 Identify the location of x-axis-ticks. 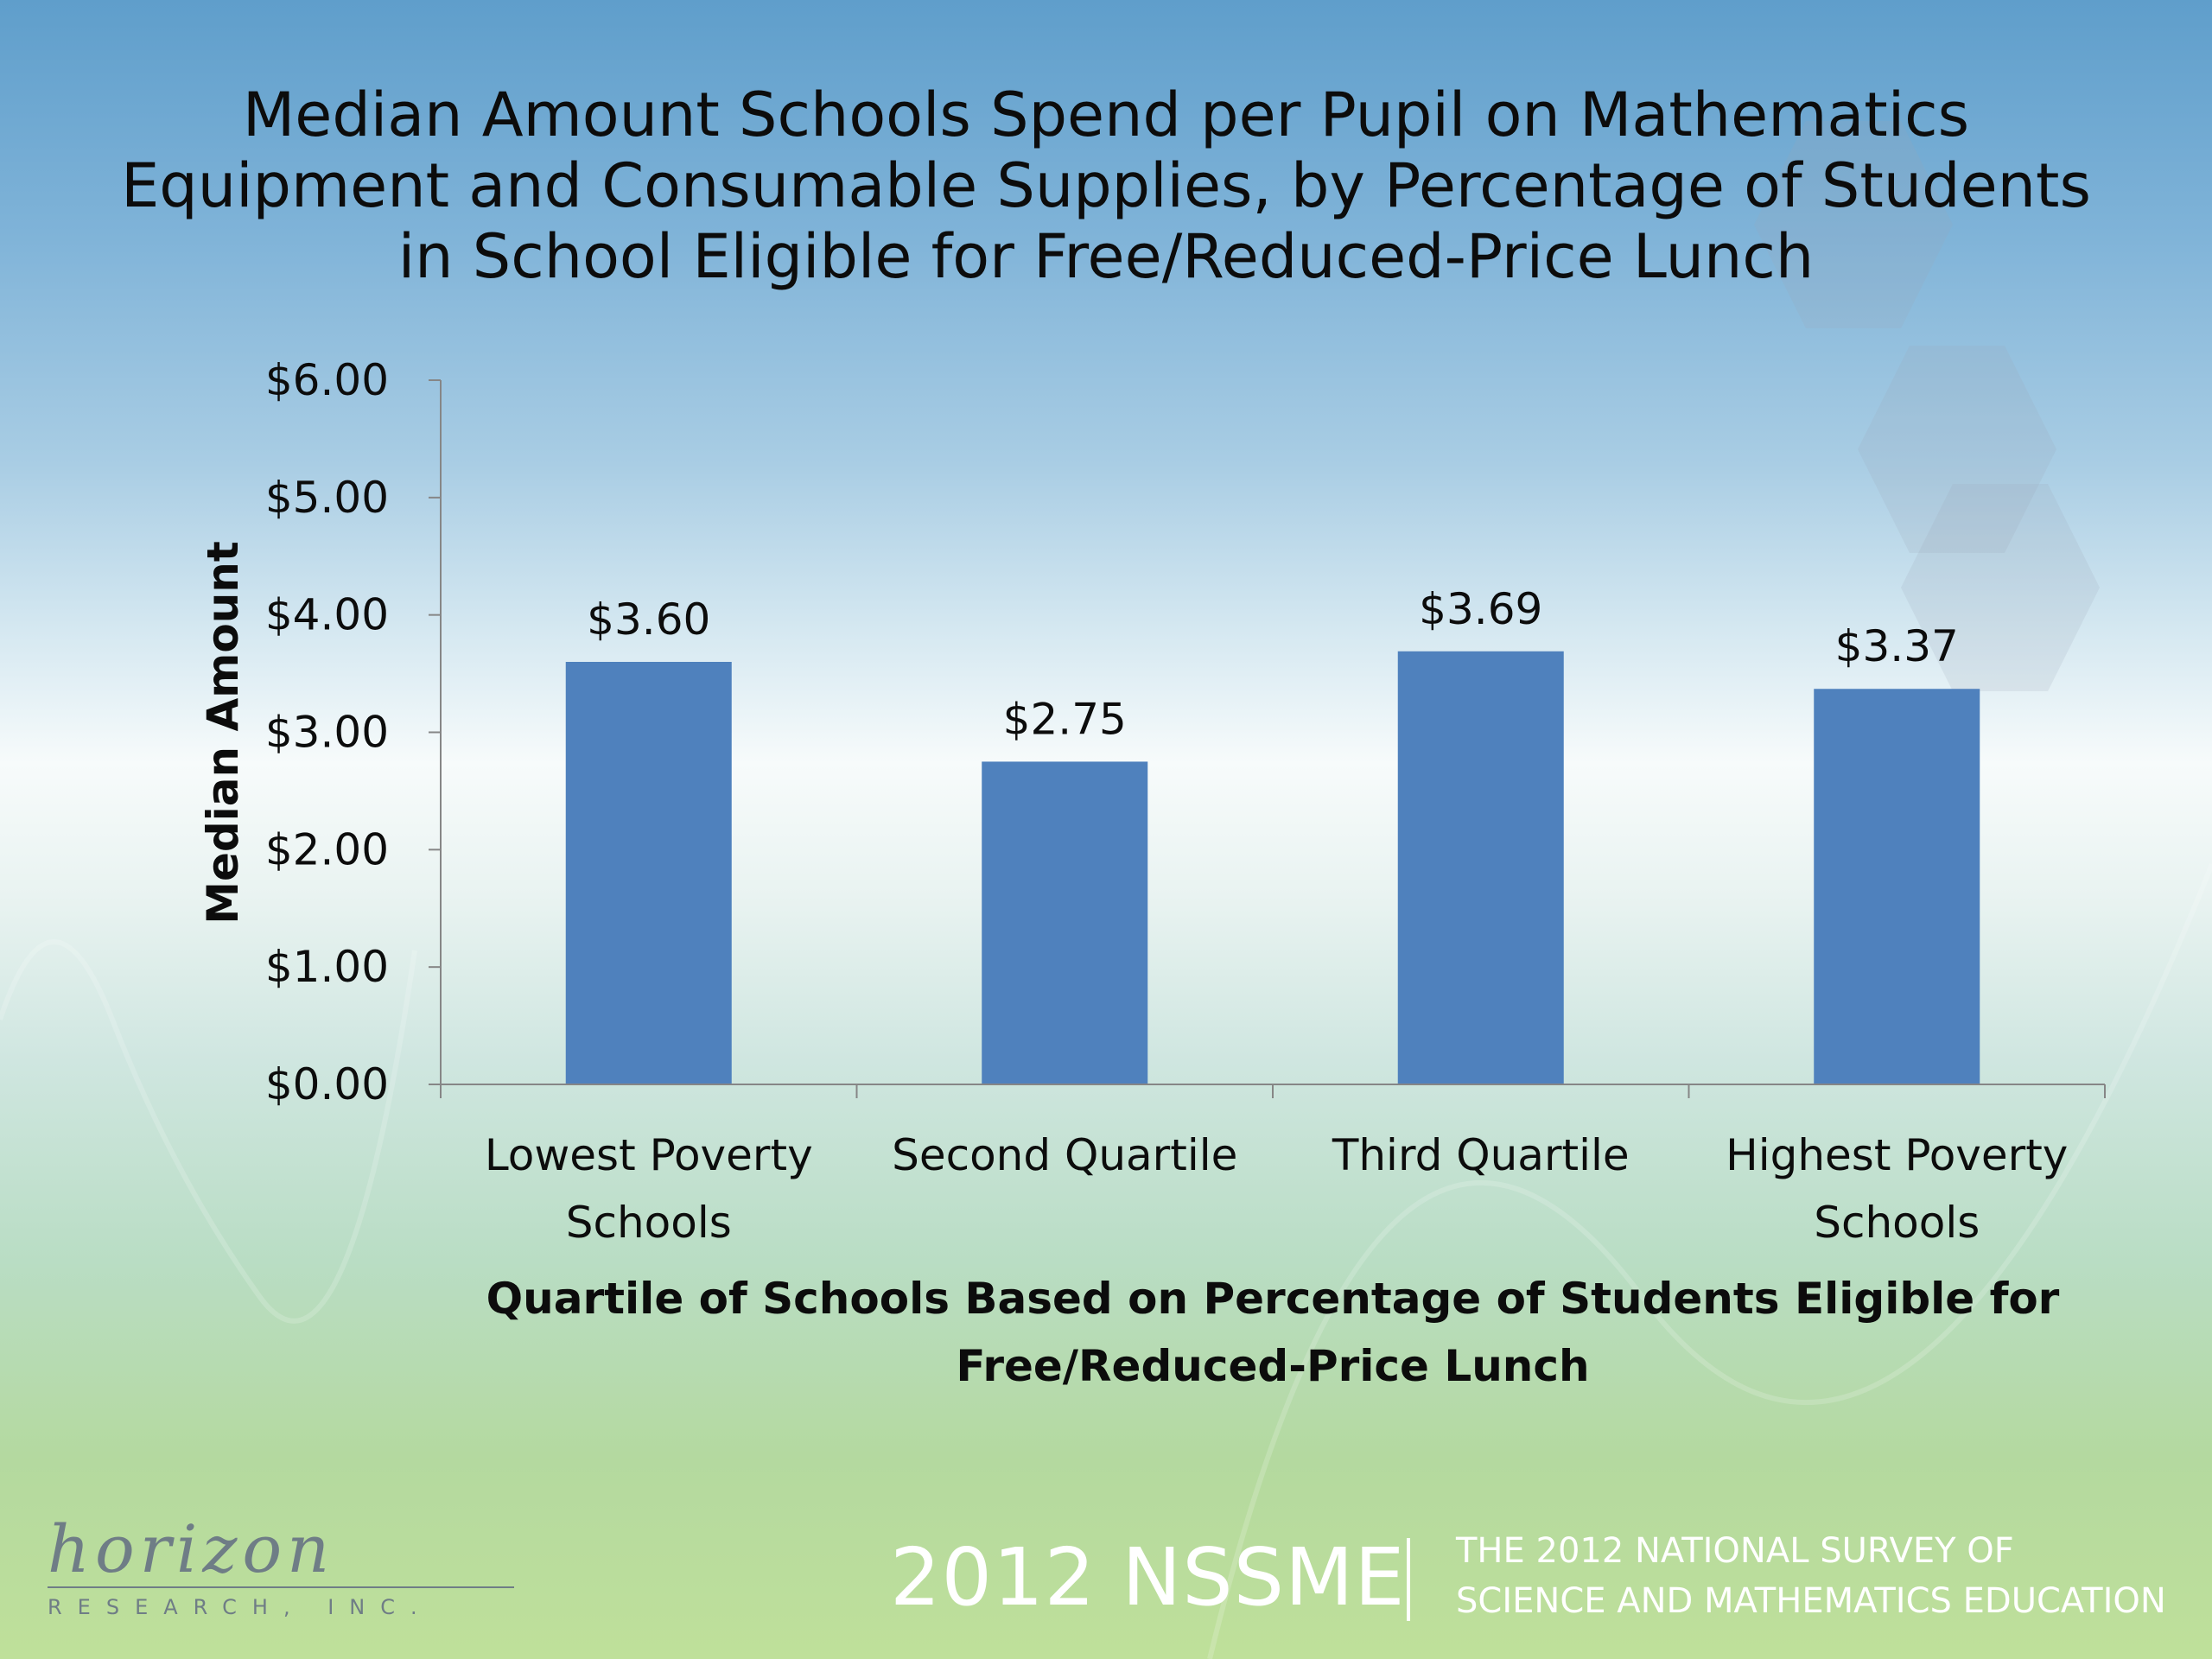
(1273, 1091).